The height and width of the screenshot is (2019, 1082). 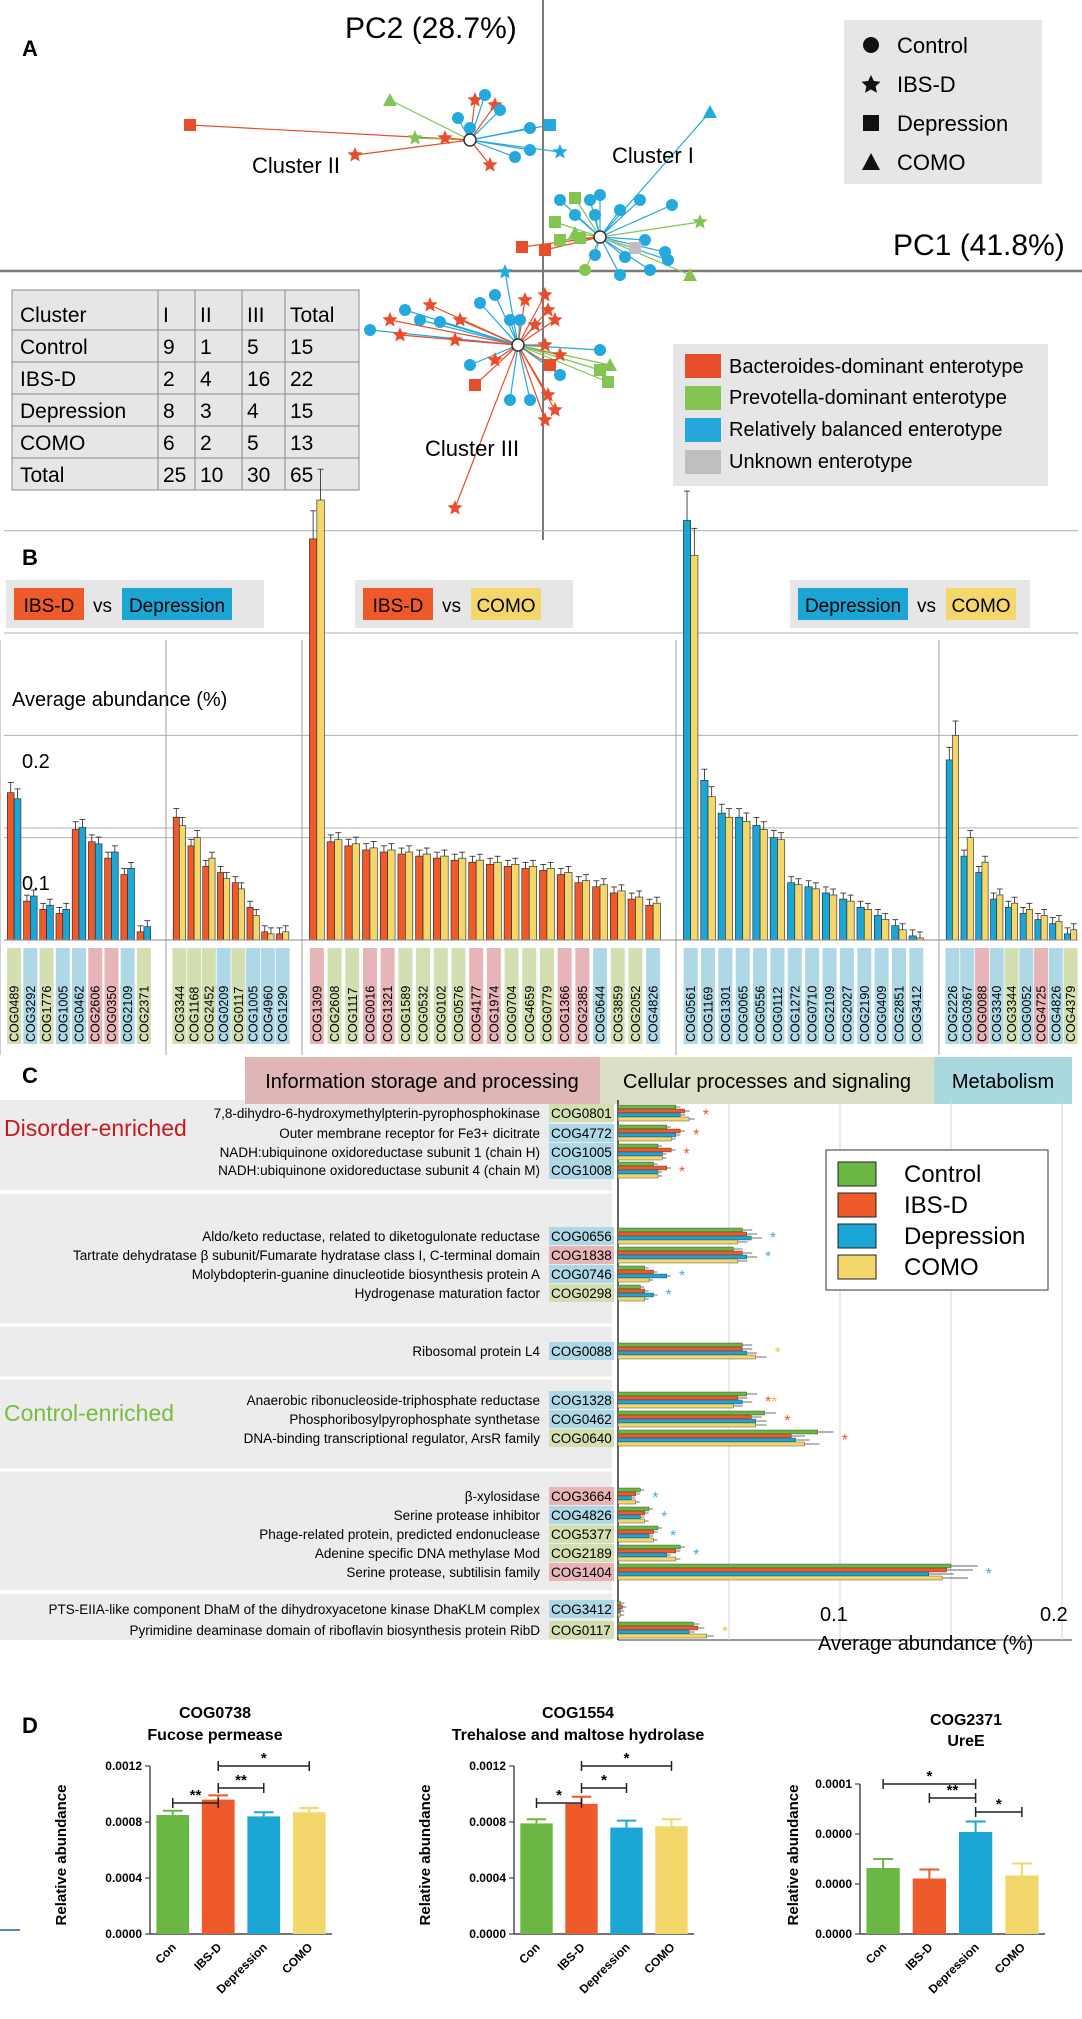 What do you see at coordinates (793, 1855) in the screenshot?
I see `d3-ylabel: Relative abundance` at bounding box center [793, 1855].